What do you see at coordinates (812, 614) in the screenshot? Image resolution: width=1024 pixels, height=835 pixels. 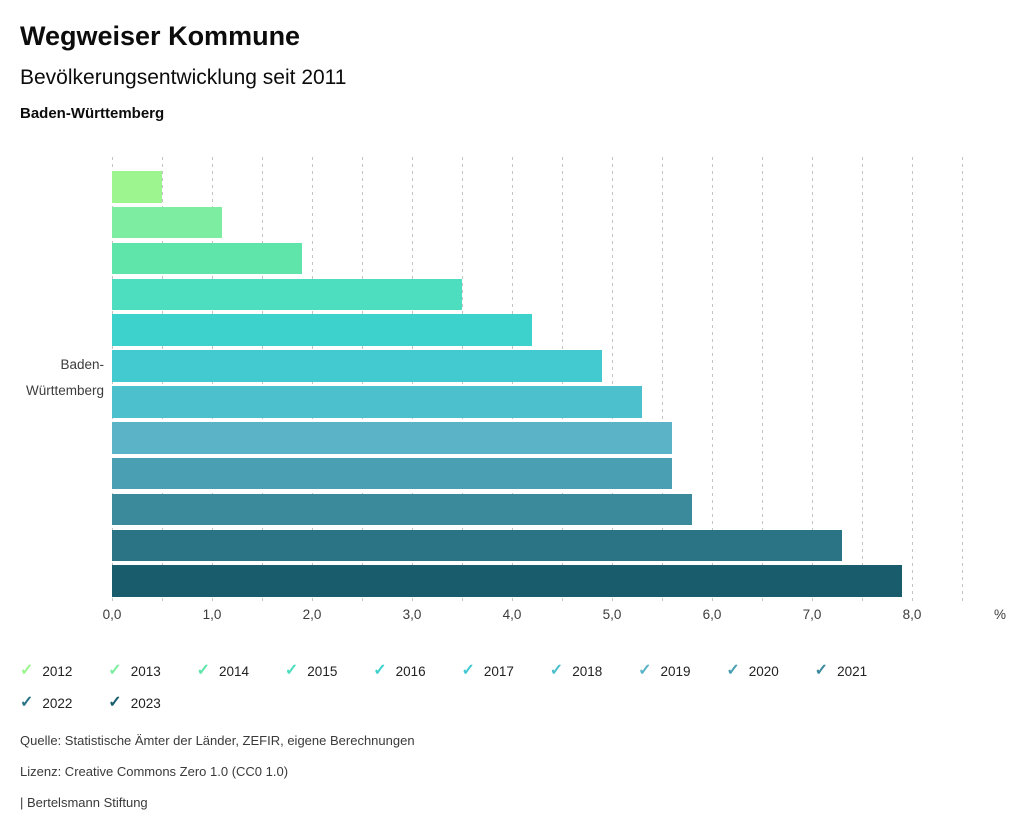 I see `x-tick-label: 7,0` at bounding box center [812, 614].